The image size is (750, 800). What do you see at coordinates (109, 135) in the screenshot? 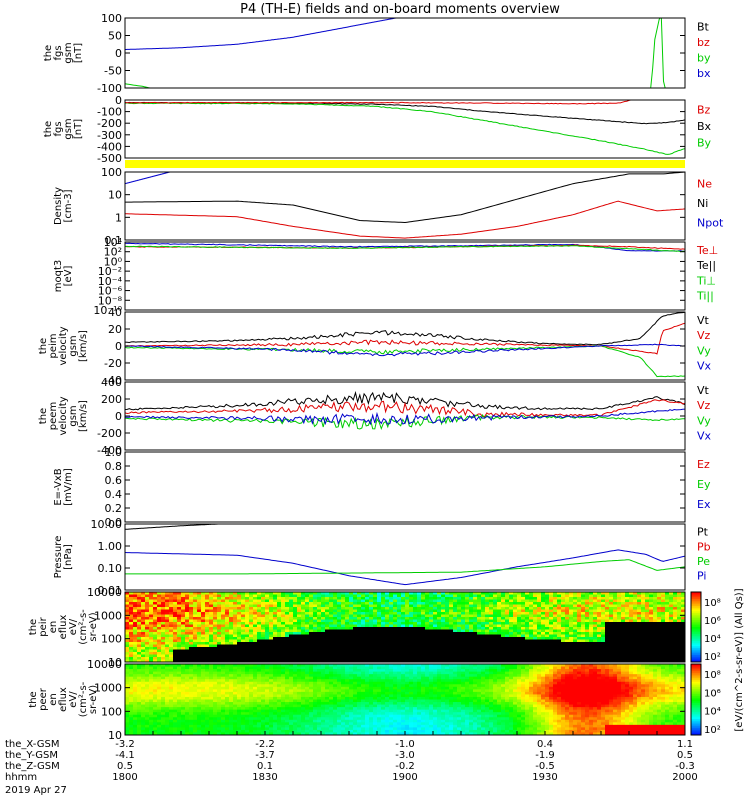
I see `y-tick-label: -300` at bounding box center [109, 135].